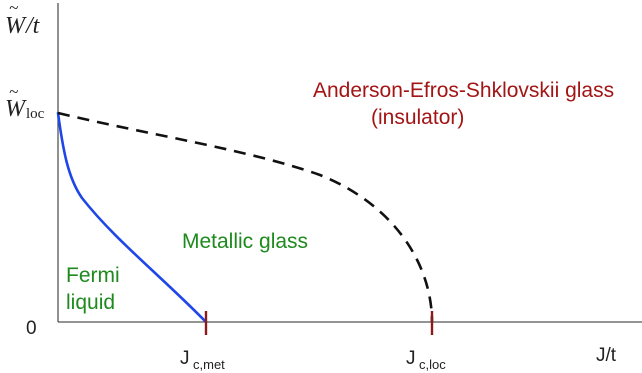 This screenshot has height=373, width=642. Describe the element at coordinates (31, 328) in the screenshot. I see `y-tick-zero: 0` at that location.